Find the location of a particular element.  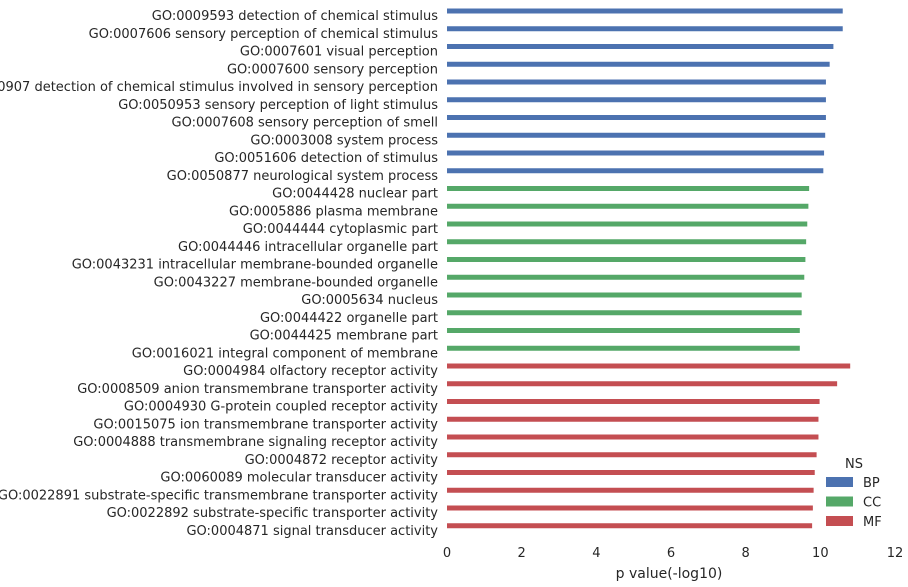

category-label: GO:0044428 nuclear part is located at coordinates (355, 194).